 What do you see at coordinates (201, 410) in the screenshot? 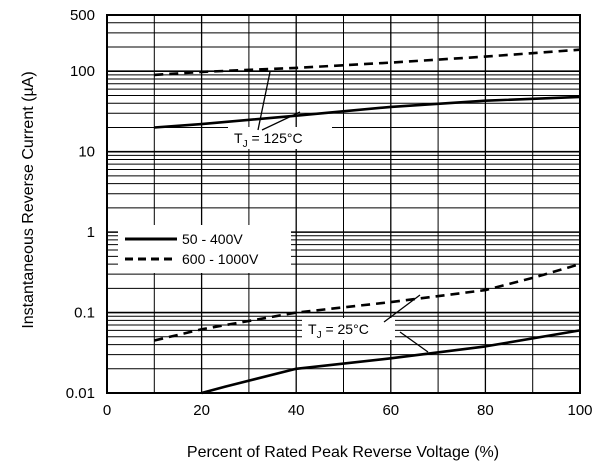
I see `x-tick-label: 20` at bounding box center [201, 410].